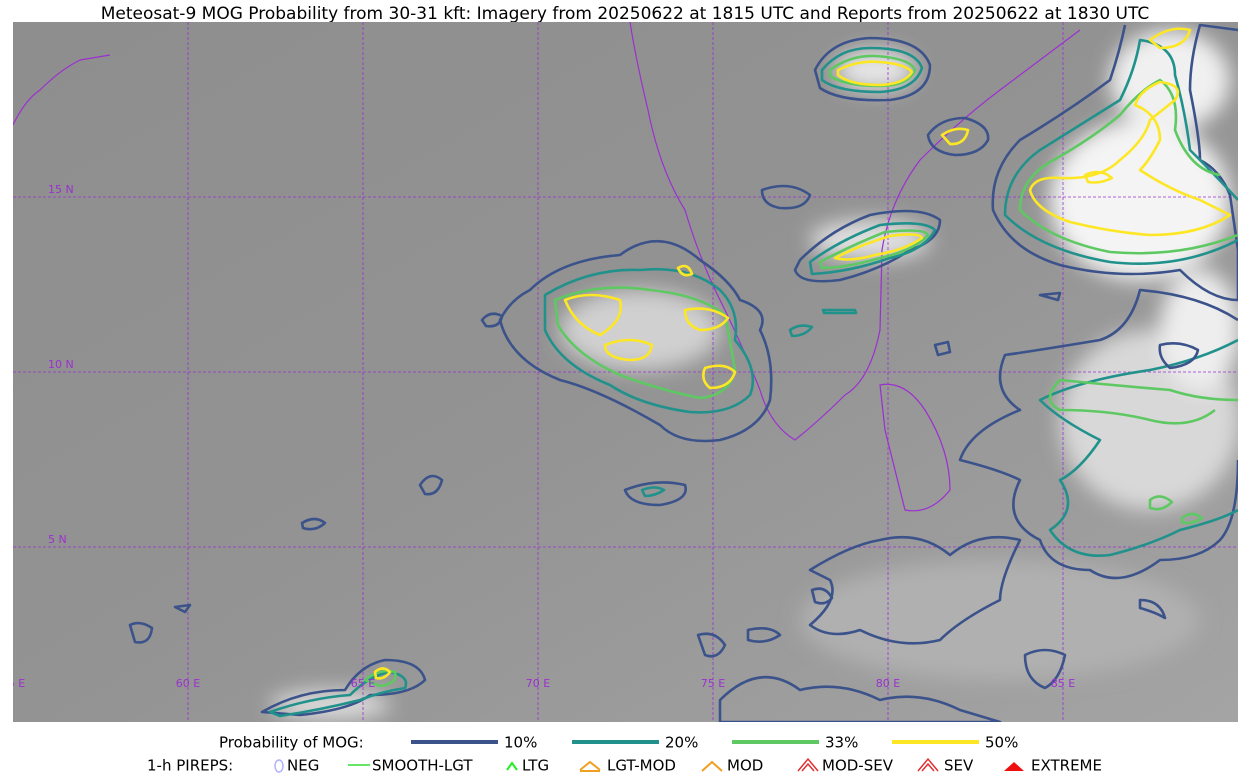 The image size is (1250, 782). I want to click on legend-title: Probability of MOG:, so click(291, 743).